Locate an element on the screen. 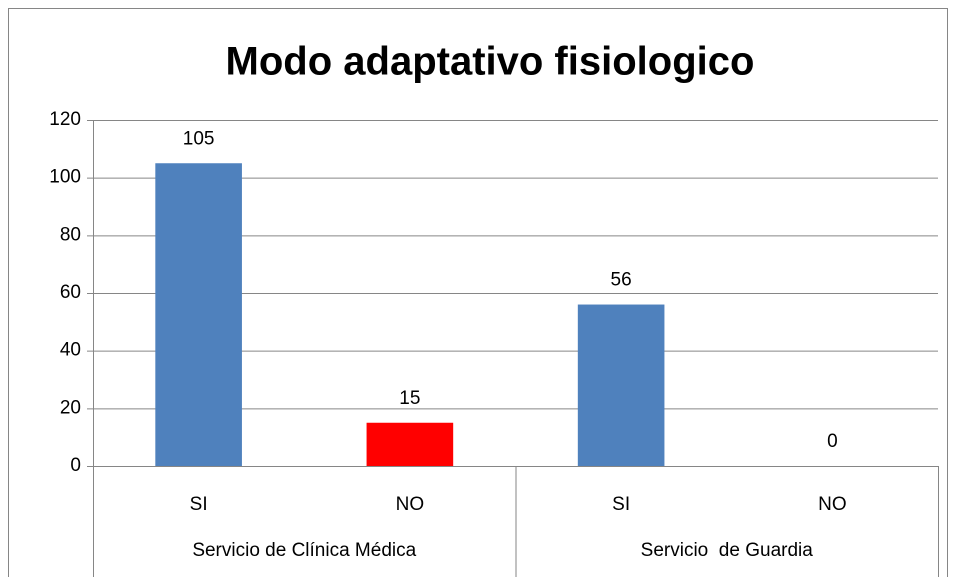  group-label: Servicio de Guardia is located at coordinates (727, 550).